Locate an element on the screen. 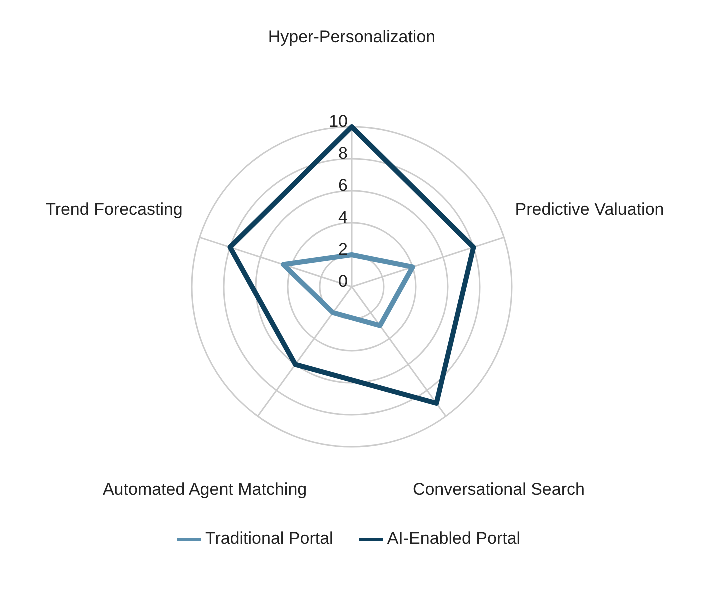 The image size is (724, 600). y-tick-label: 8 is located at coordinates (343, 153).